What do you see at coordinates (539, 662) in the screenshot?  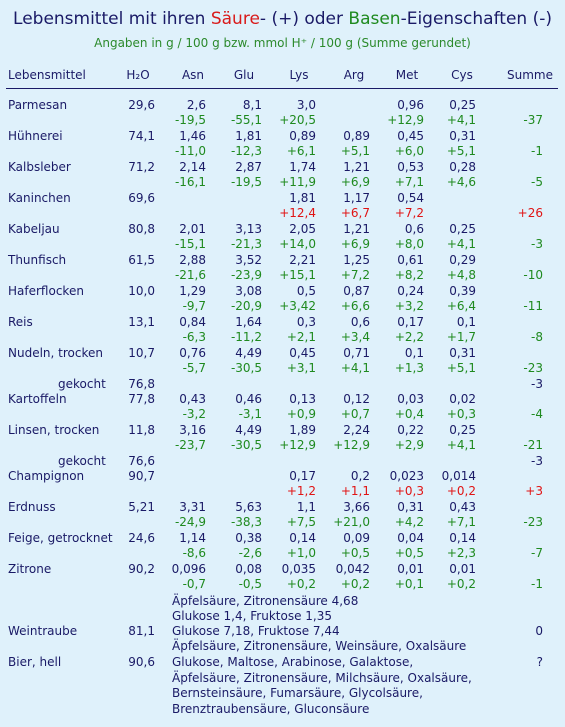 I see `table-cell: ?` at bounding box center [539, 662].